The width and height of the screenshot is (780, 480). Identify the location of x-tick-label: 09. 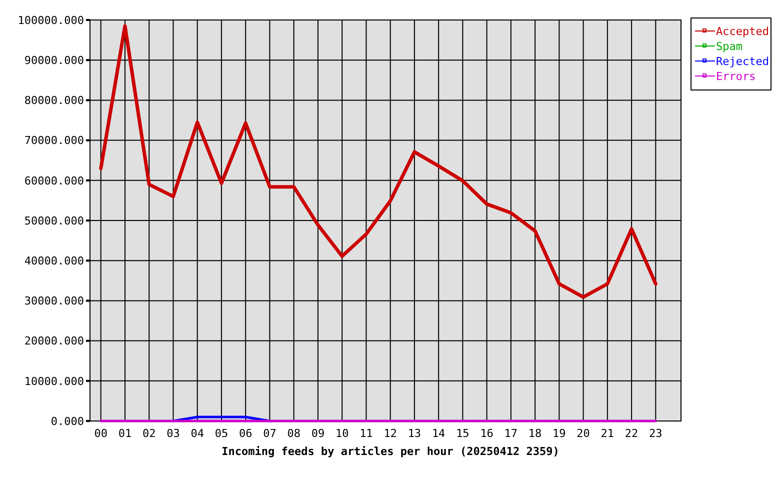
(318, 433).